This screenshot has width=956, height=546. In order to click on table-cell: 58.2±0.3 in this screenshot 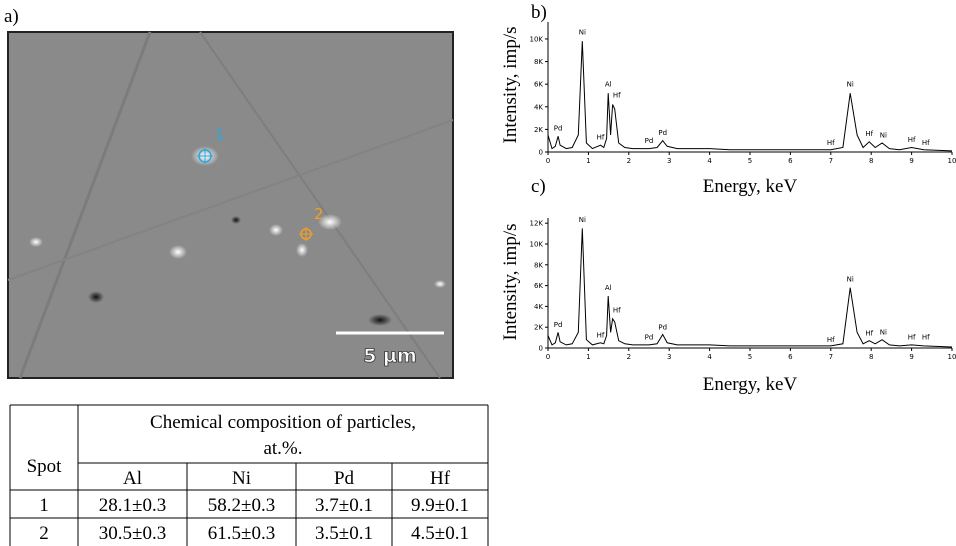, I will do `click(241, 505)`.